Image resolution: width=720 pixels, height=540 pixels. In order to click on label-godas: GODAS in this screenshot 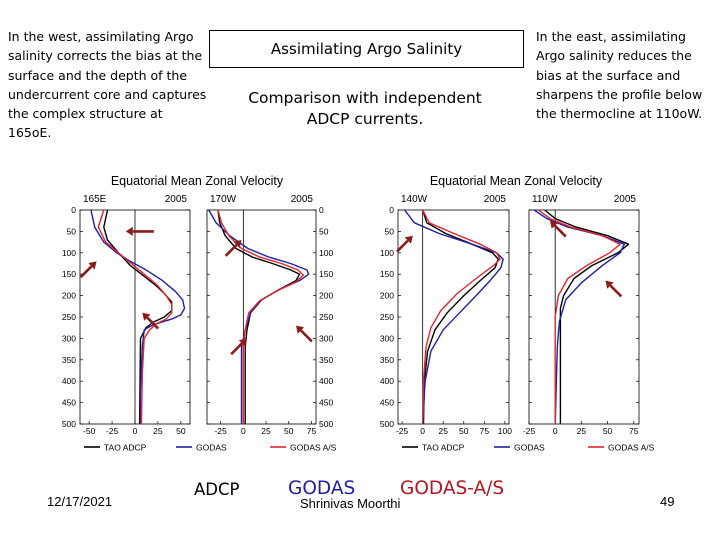, I will do `click(322, 488)`.